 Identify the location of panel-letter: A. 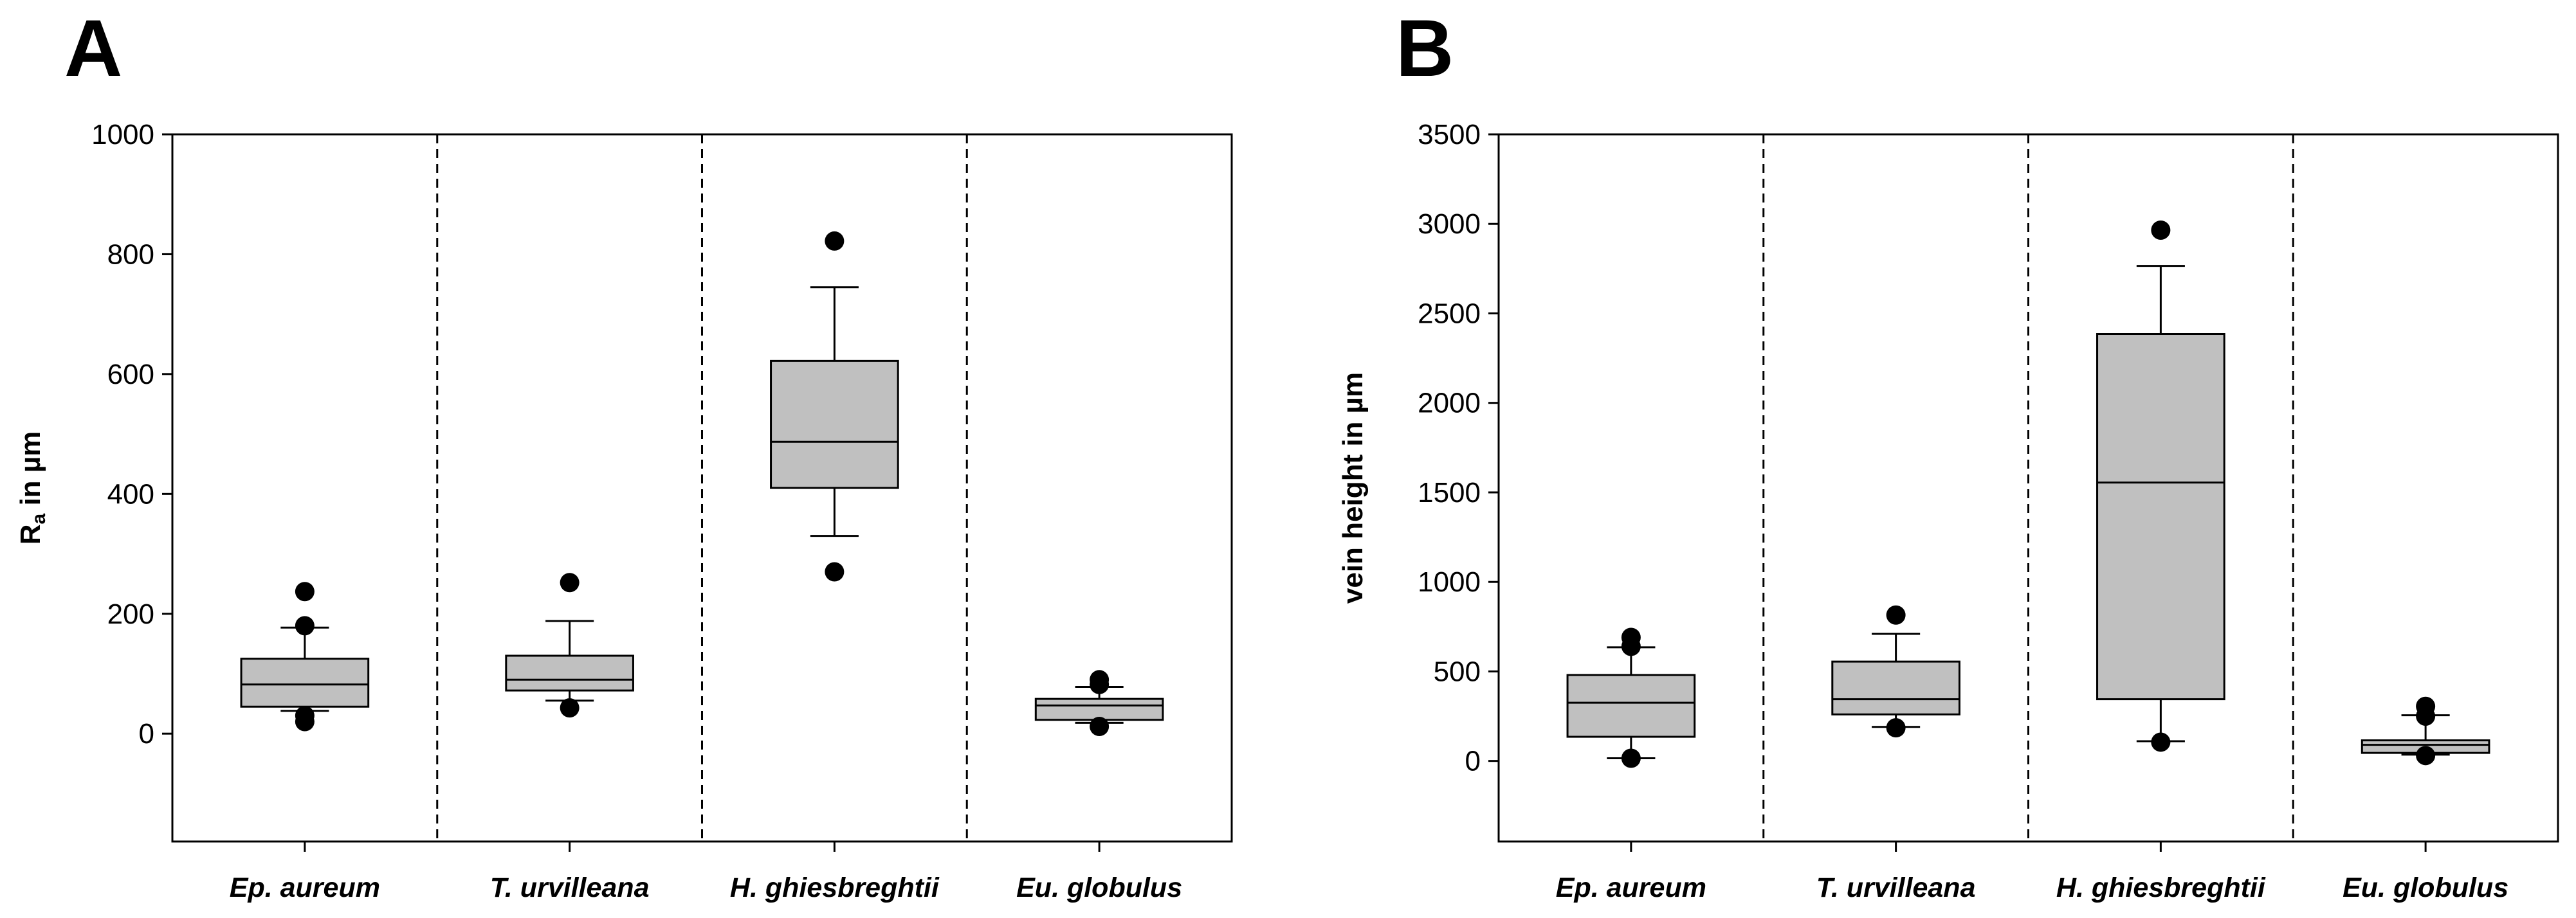
(93, 48).